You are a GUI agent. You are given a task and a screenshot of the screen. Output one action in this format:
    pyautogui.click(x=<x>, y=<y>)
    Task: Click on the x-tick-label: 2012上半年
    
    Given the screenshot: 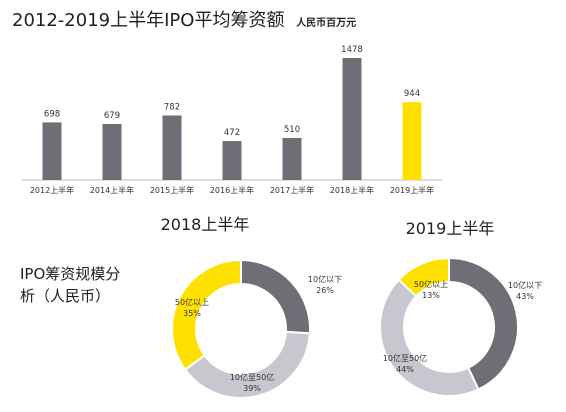 What is the action you would take?
    pyautogui.click(x=52, y=190)
    